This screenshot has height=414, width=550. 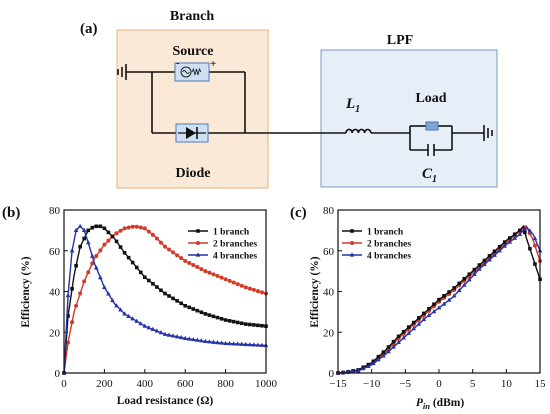 What do you see at coordinates (192, 72) in the screenshot?
I see `source-icon` at bounding box center [192, 72].